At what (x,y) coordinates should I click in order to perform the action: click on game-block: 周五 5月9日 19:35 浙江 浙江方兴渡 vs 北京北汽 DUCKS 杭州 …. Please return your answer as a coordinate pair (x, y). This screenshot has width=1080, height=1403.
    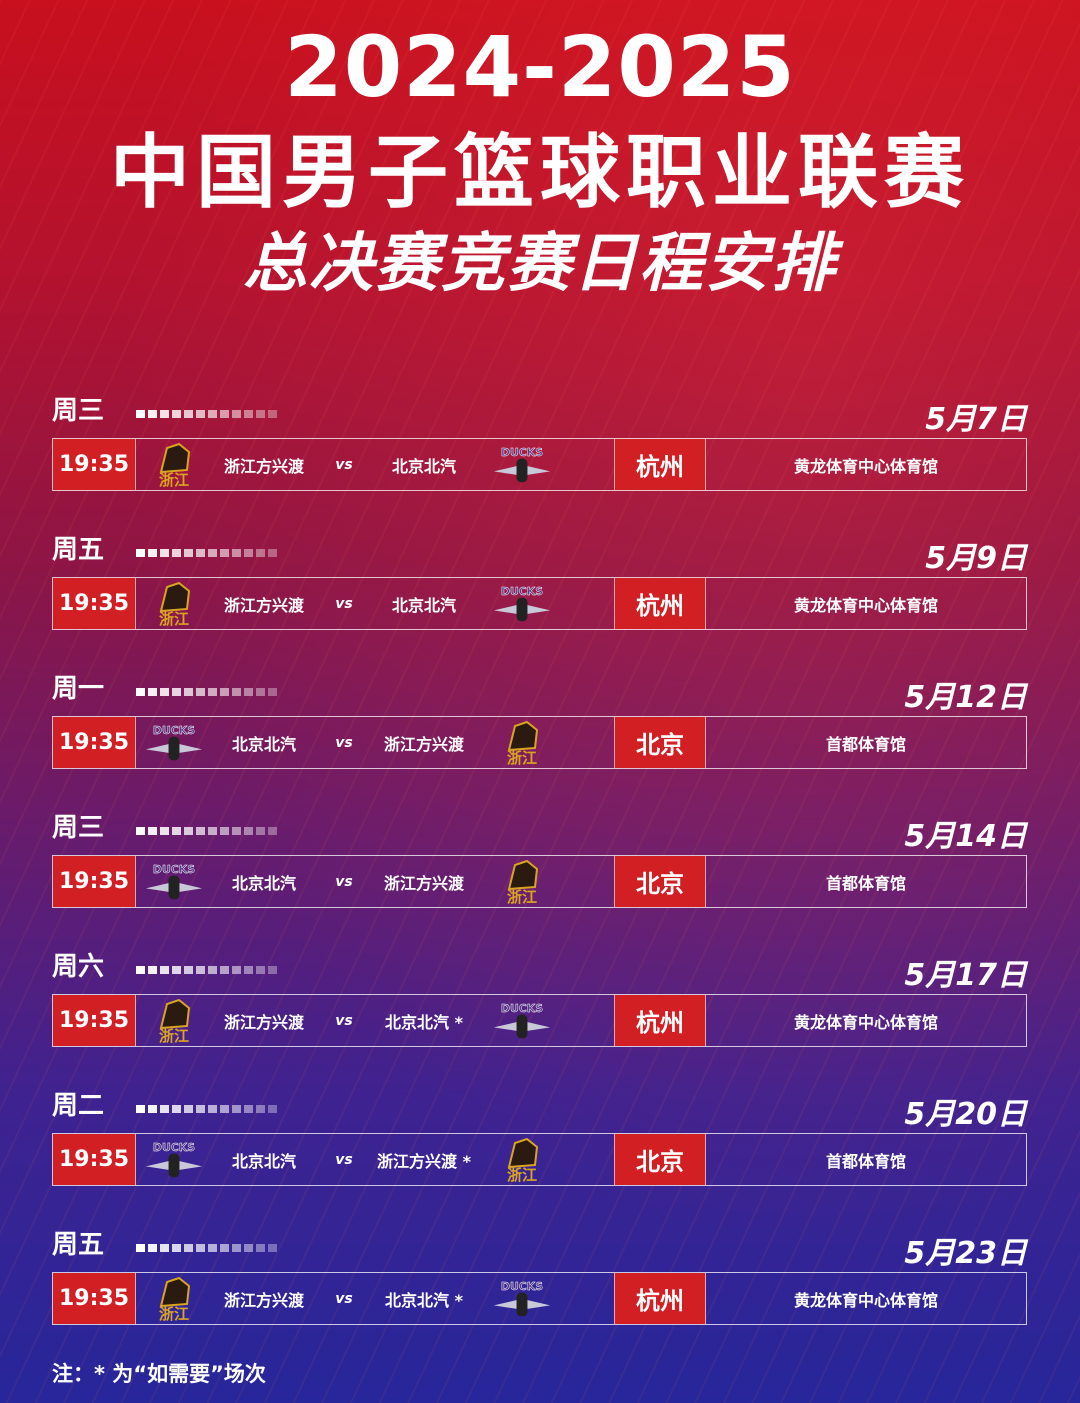
    Looking at the image, I should click on (539, 594).